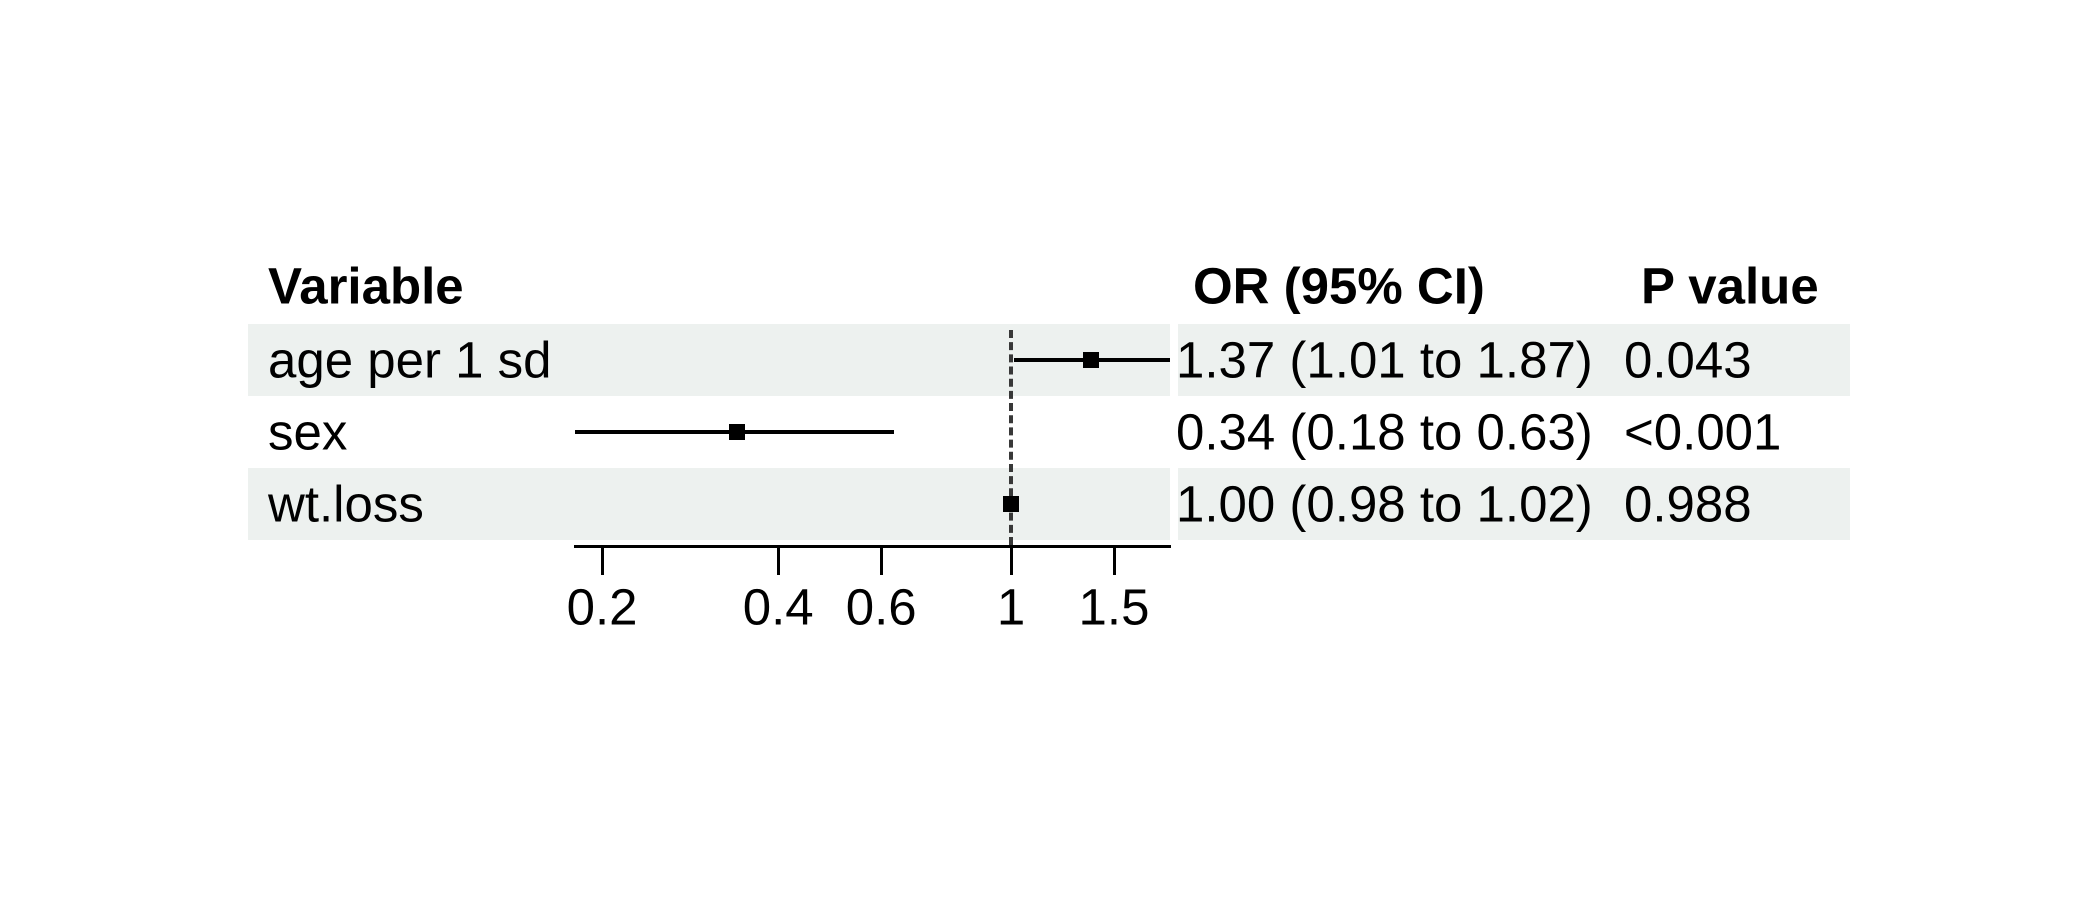  I want to click on column-header-or-ci: OR (95% CI), so click(1339, 286).